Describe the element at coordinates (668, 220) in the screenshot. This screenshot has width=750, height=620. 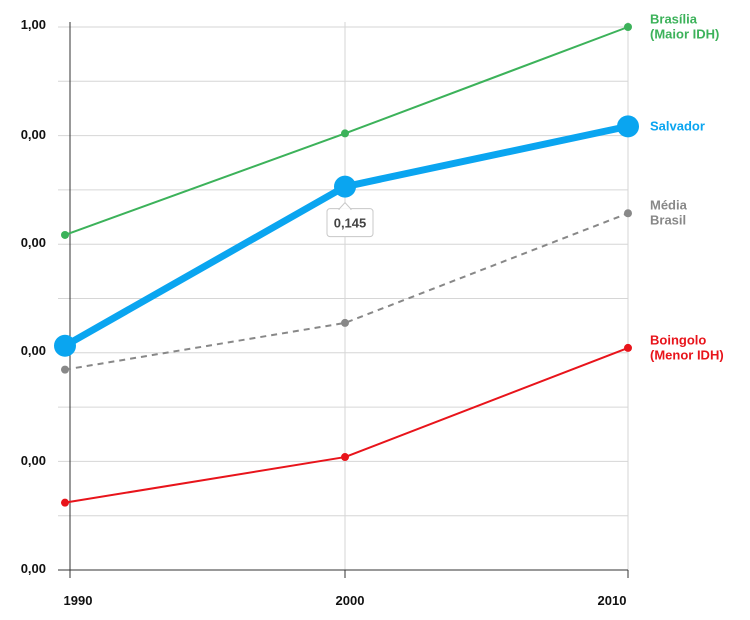
I see `series-label: Brasil` at that location.